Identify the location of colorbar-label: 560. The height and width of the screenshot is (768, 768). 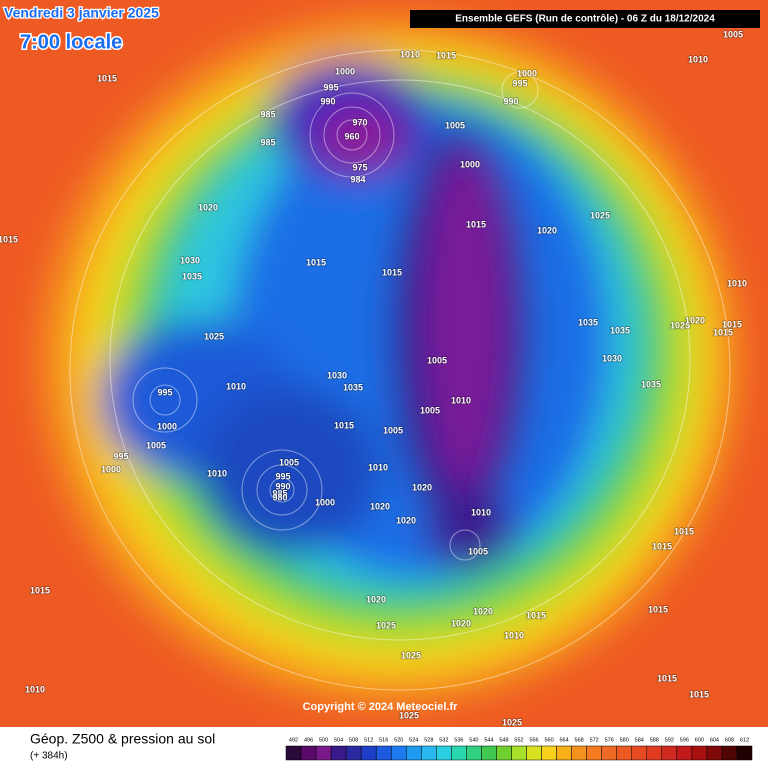
(548, 740).